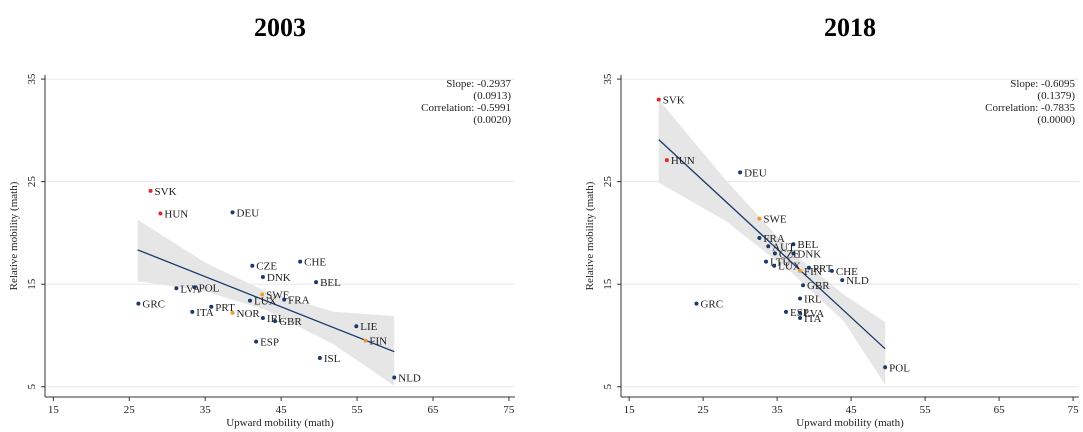  What do you see at coordinates (783, 247) in the screenshot?
I see `point-label: AUT` at bounding box center [783, 247].